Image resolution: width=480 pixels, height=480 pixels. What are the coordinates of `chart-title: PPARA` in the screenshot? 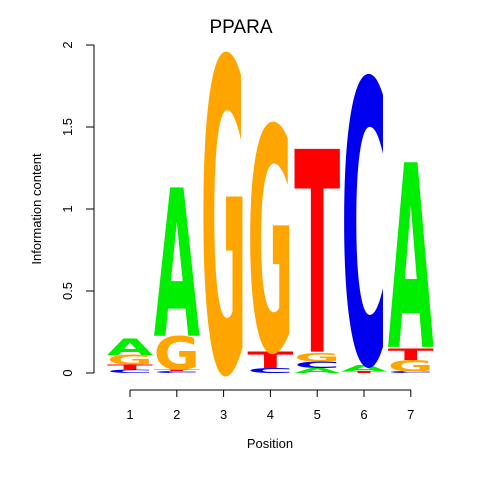 It's located at (240, 27).